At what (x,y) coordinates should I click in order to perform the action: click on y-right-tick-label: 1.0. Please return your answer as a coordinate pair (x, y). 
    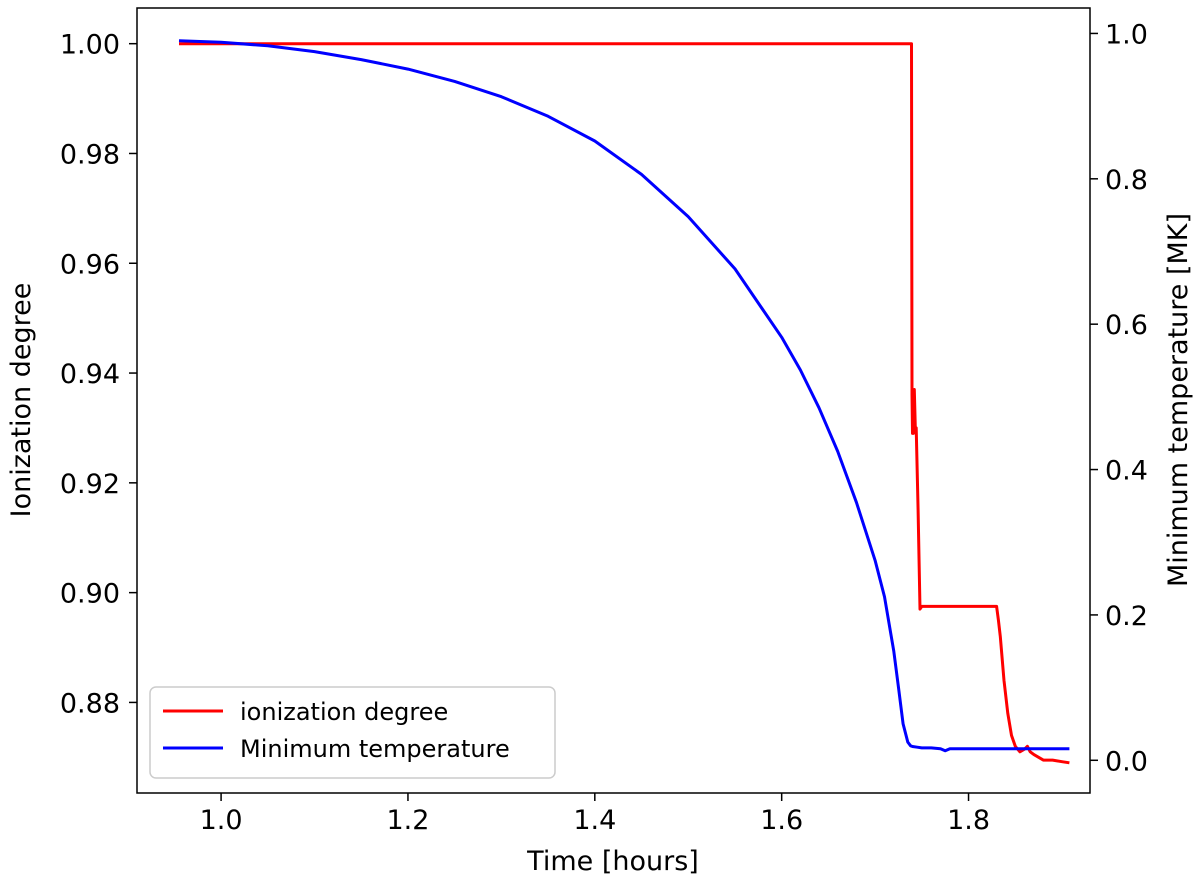
    Looking at the image, I should click on (1126, 34).